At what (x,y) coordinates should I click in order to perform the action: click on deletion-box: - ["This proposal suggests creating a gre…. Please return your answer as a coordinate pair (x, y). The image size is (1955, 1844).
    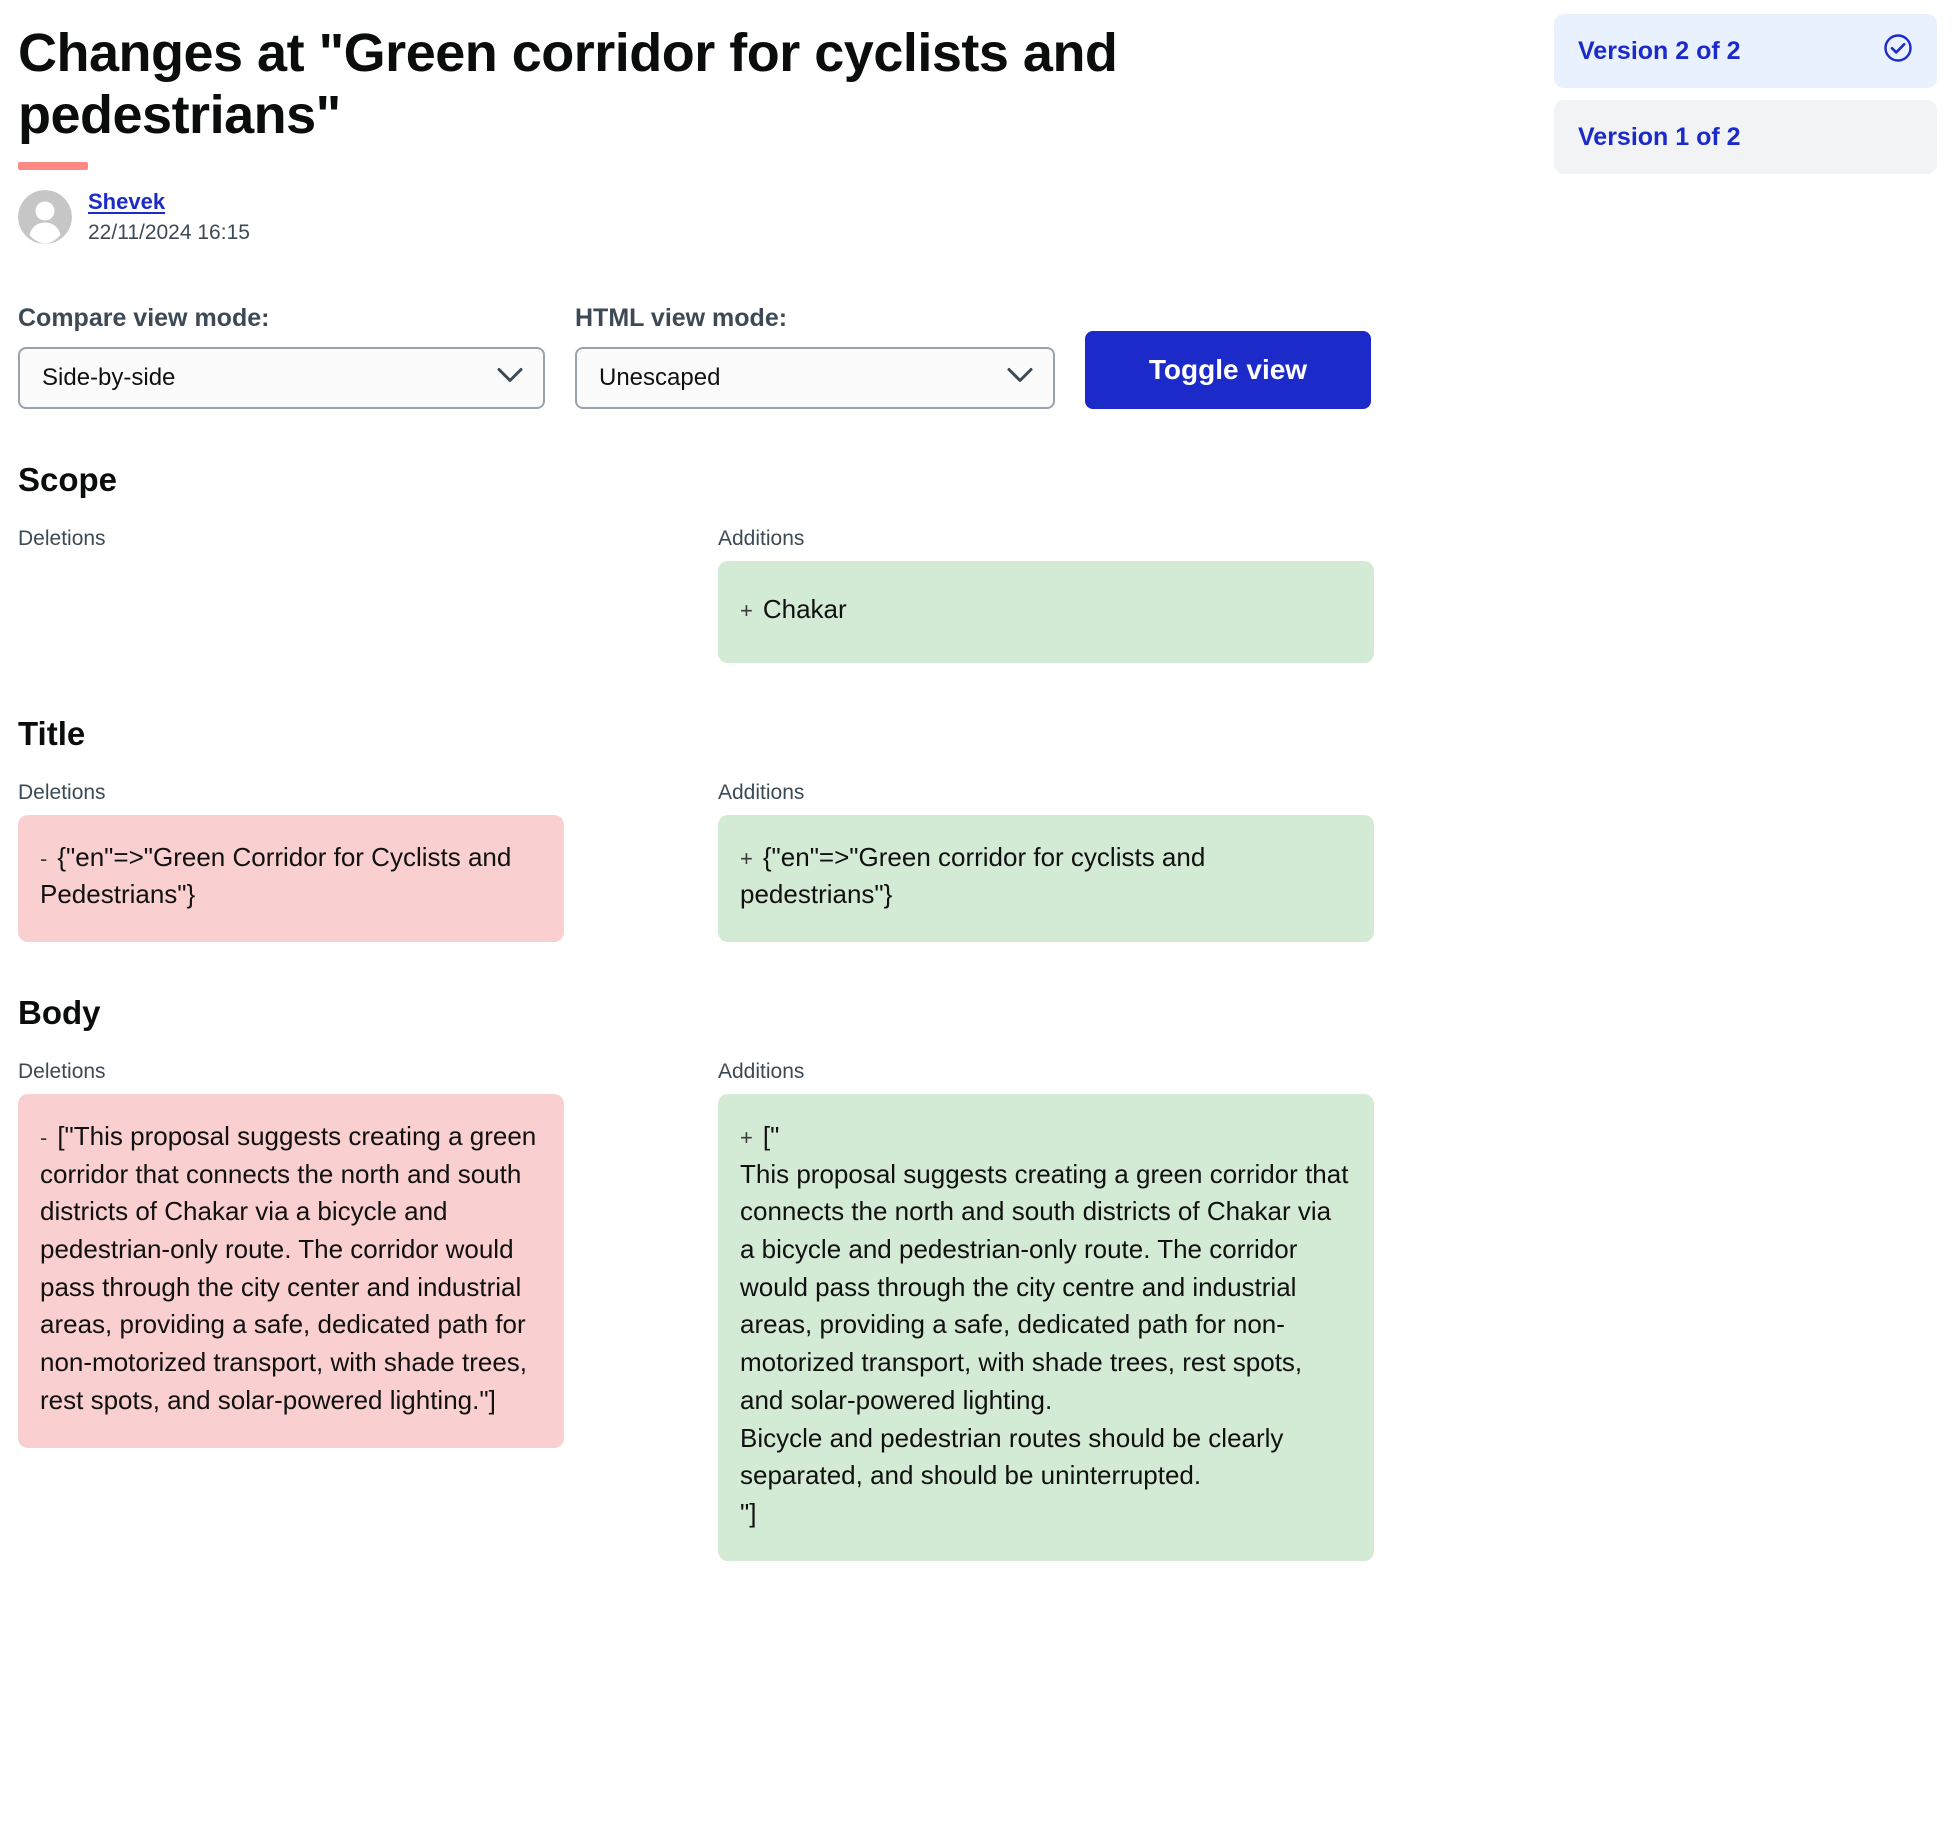
    Looking at the image, I should click on (291, 1271).